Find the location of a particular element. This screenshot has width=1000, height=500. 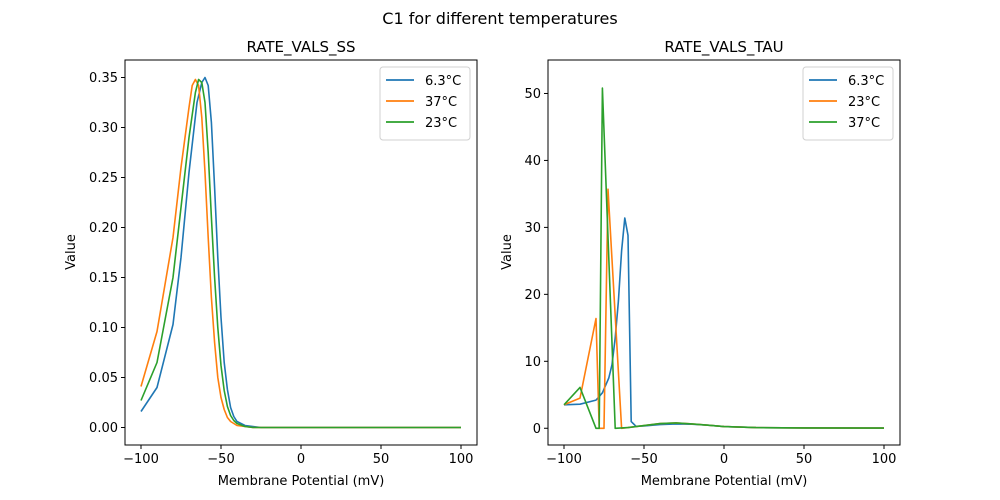

y-tick-label: 50 is located at coordinates (532, 94).